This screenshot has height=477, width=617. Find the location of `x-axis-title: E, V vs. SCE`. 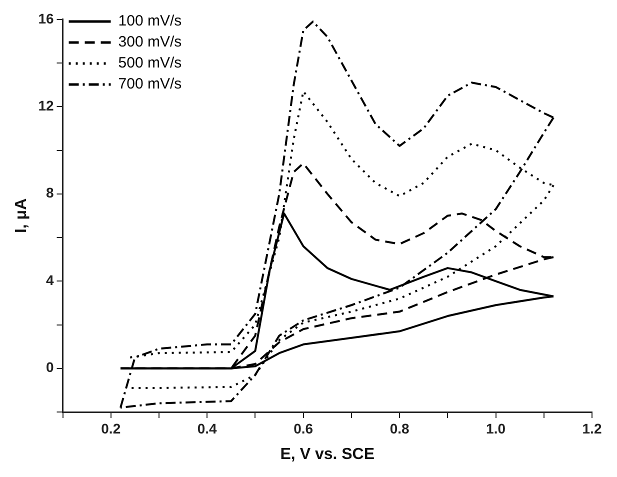

x-axis-title: E, V vs. SCE is located at coordinates (327, 454).